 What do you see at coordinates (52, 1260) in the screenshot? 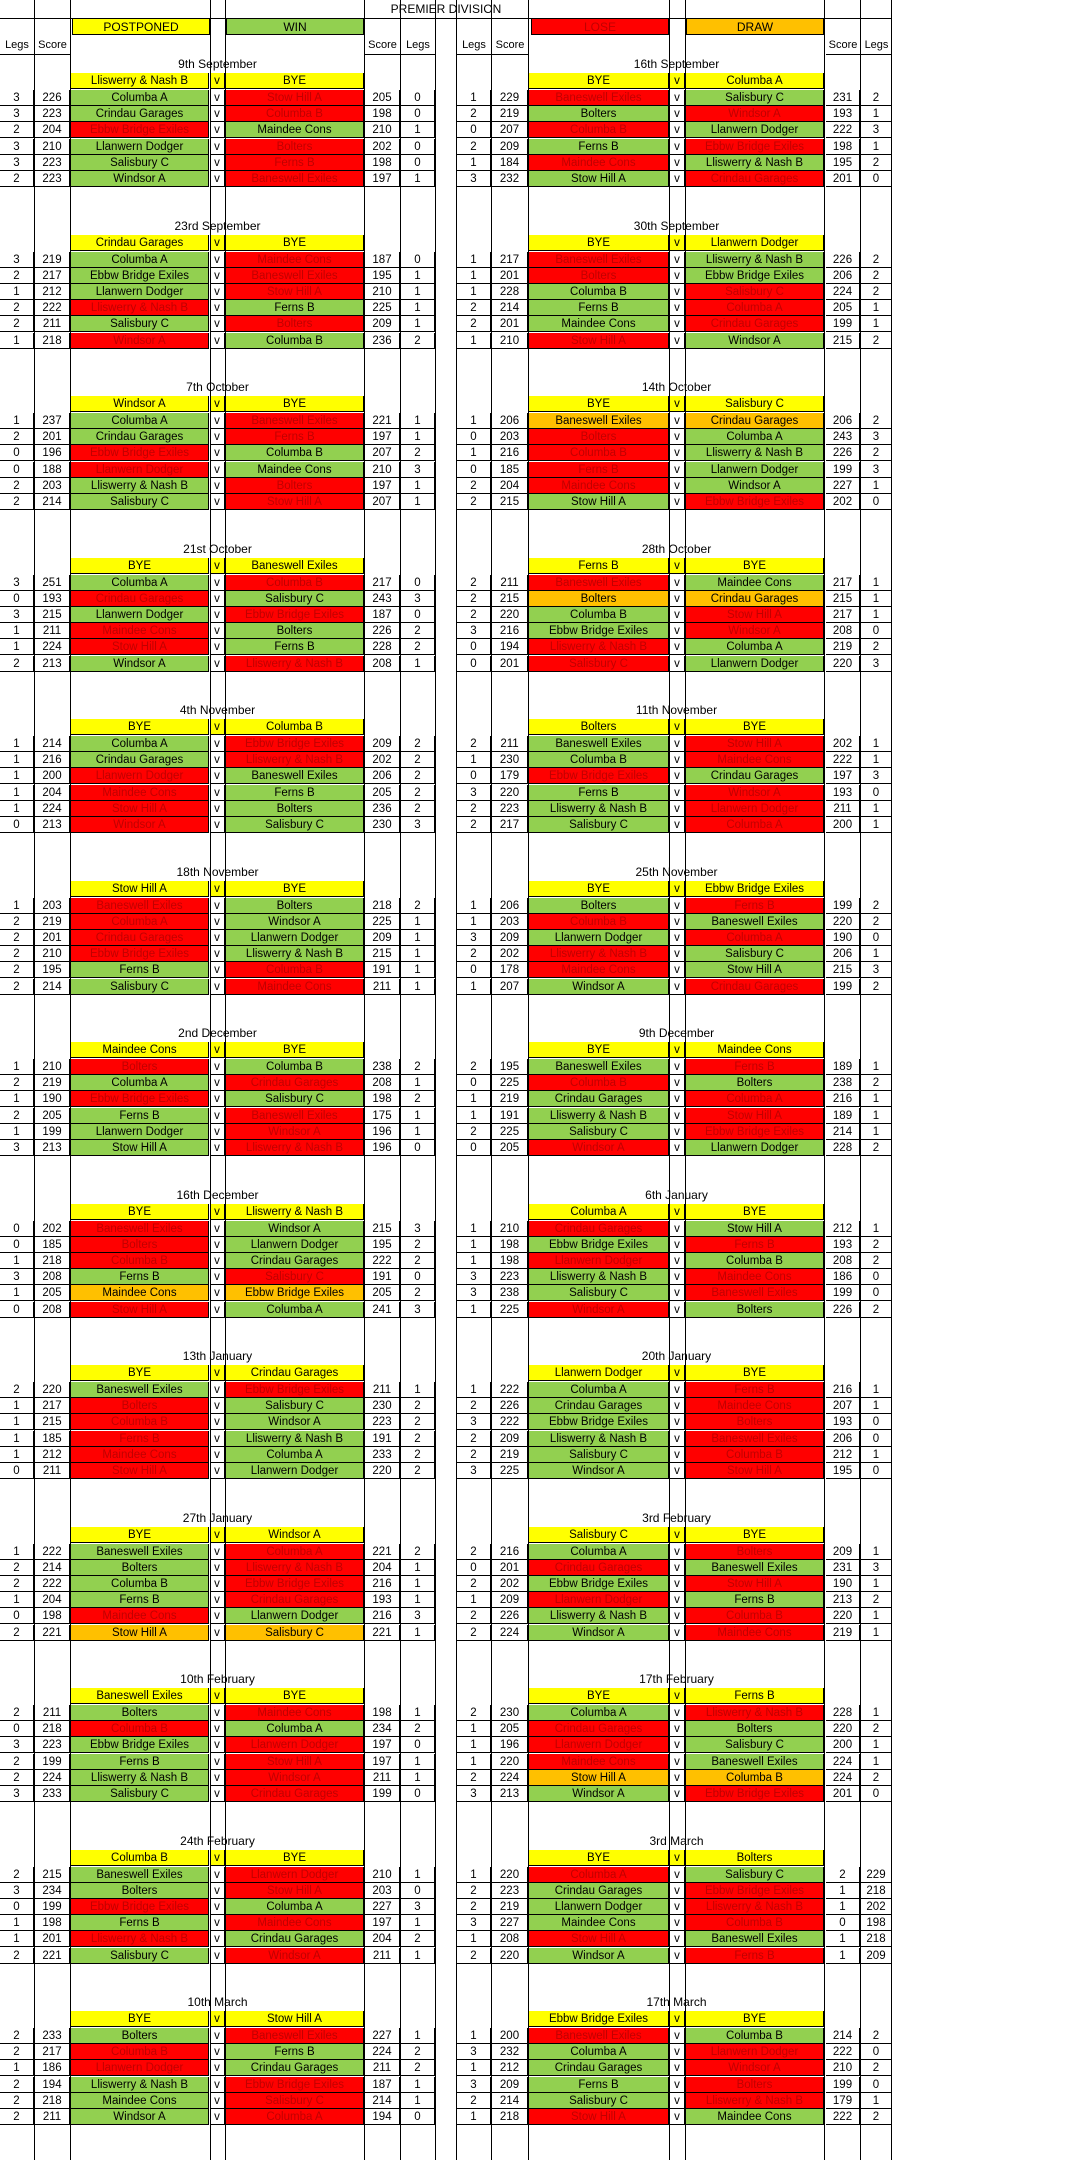
I see `home-score: 218` at bounding box center [52, 1260].